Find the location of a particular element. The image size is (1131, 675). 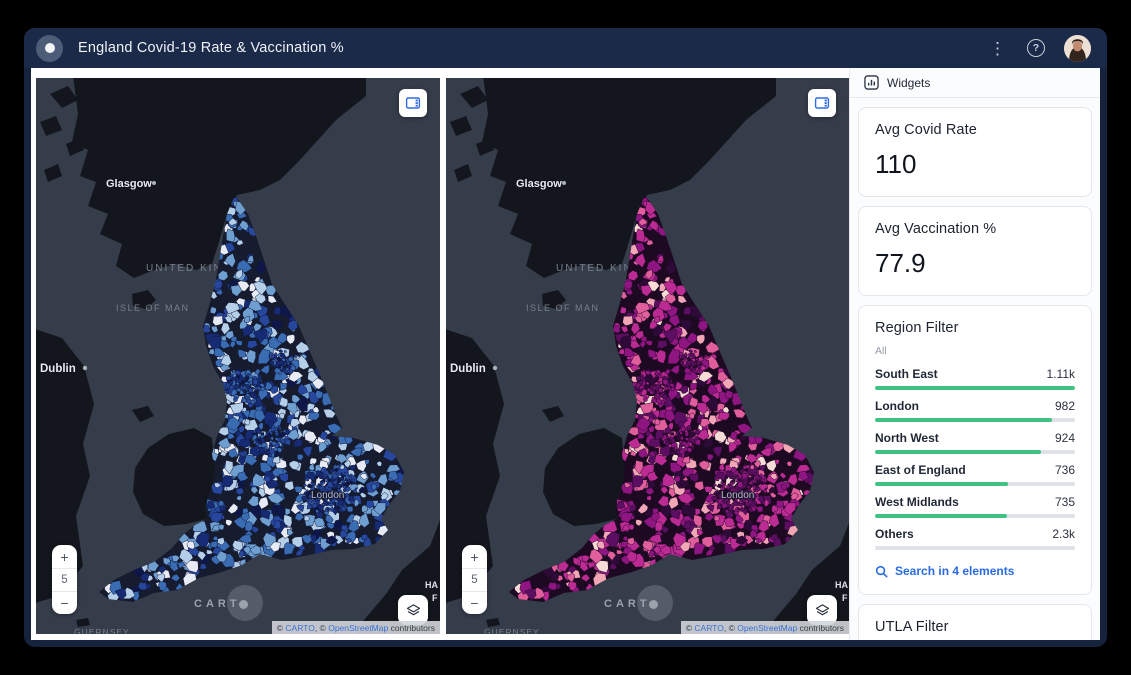

category-row: London 982 is located at coordinates (975, 410).